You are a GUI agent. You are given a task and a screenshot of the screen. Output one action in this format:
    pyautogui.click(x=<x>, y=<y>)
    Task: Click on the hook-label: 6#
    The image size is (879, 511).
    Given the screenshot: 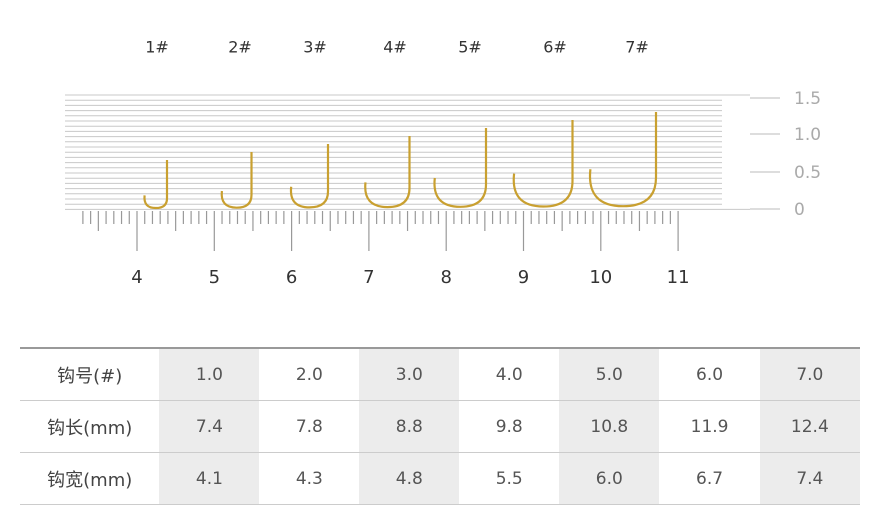 What is the action you would take?
    pyautogui.click(x=555, y=47)
    